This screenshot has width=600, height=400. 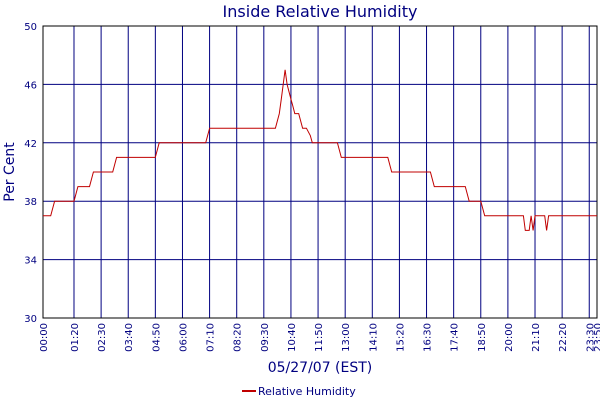 What do you see at coordinates (75, 337) in the screenshot?
I see `x-tick-label: 01:20` at bounding box center [75, 337].